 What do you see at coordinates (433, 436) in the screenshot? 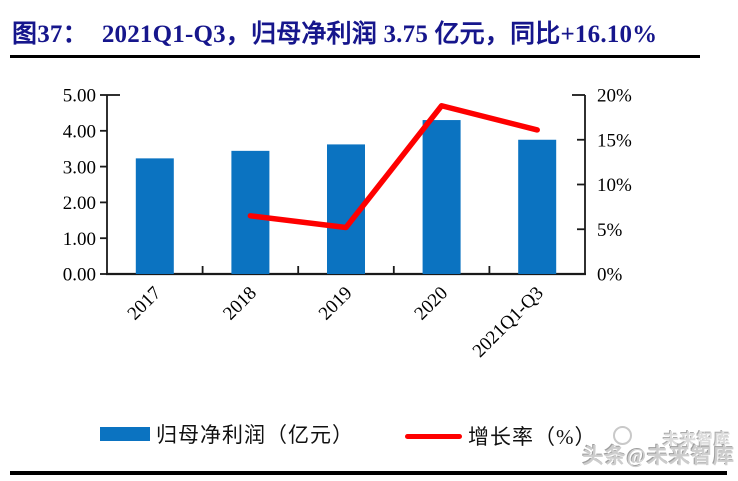
I see `line-series-swatch` at bounding box center [433, 436].